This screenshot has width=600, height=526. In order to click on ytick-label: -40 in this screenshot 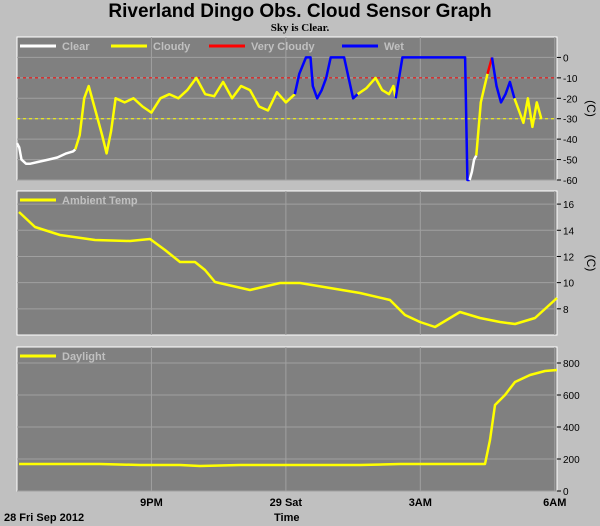, I will do `click(570, 140)`.